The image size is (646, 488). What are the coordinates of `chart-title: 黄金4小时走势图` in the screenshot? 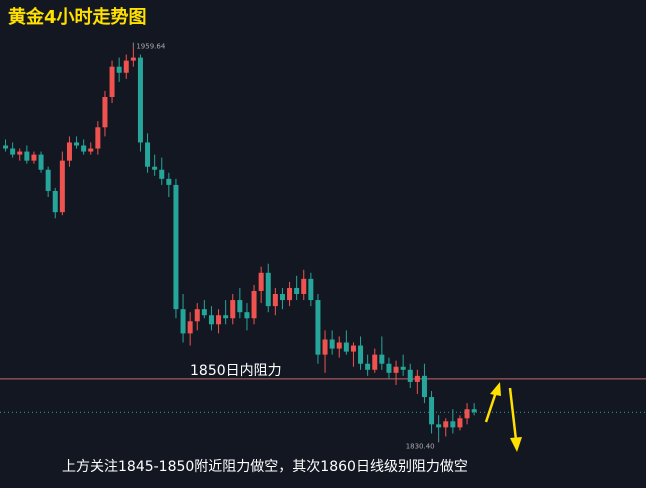 It's located at (77, 17).